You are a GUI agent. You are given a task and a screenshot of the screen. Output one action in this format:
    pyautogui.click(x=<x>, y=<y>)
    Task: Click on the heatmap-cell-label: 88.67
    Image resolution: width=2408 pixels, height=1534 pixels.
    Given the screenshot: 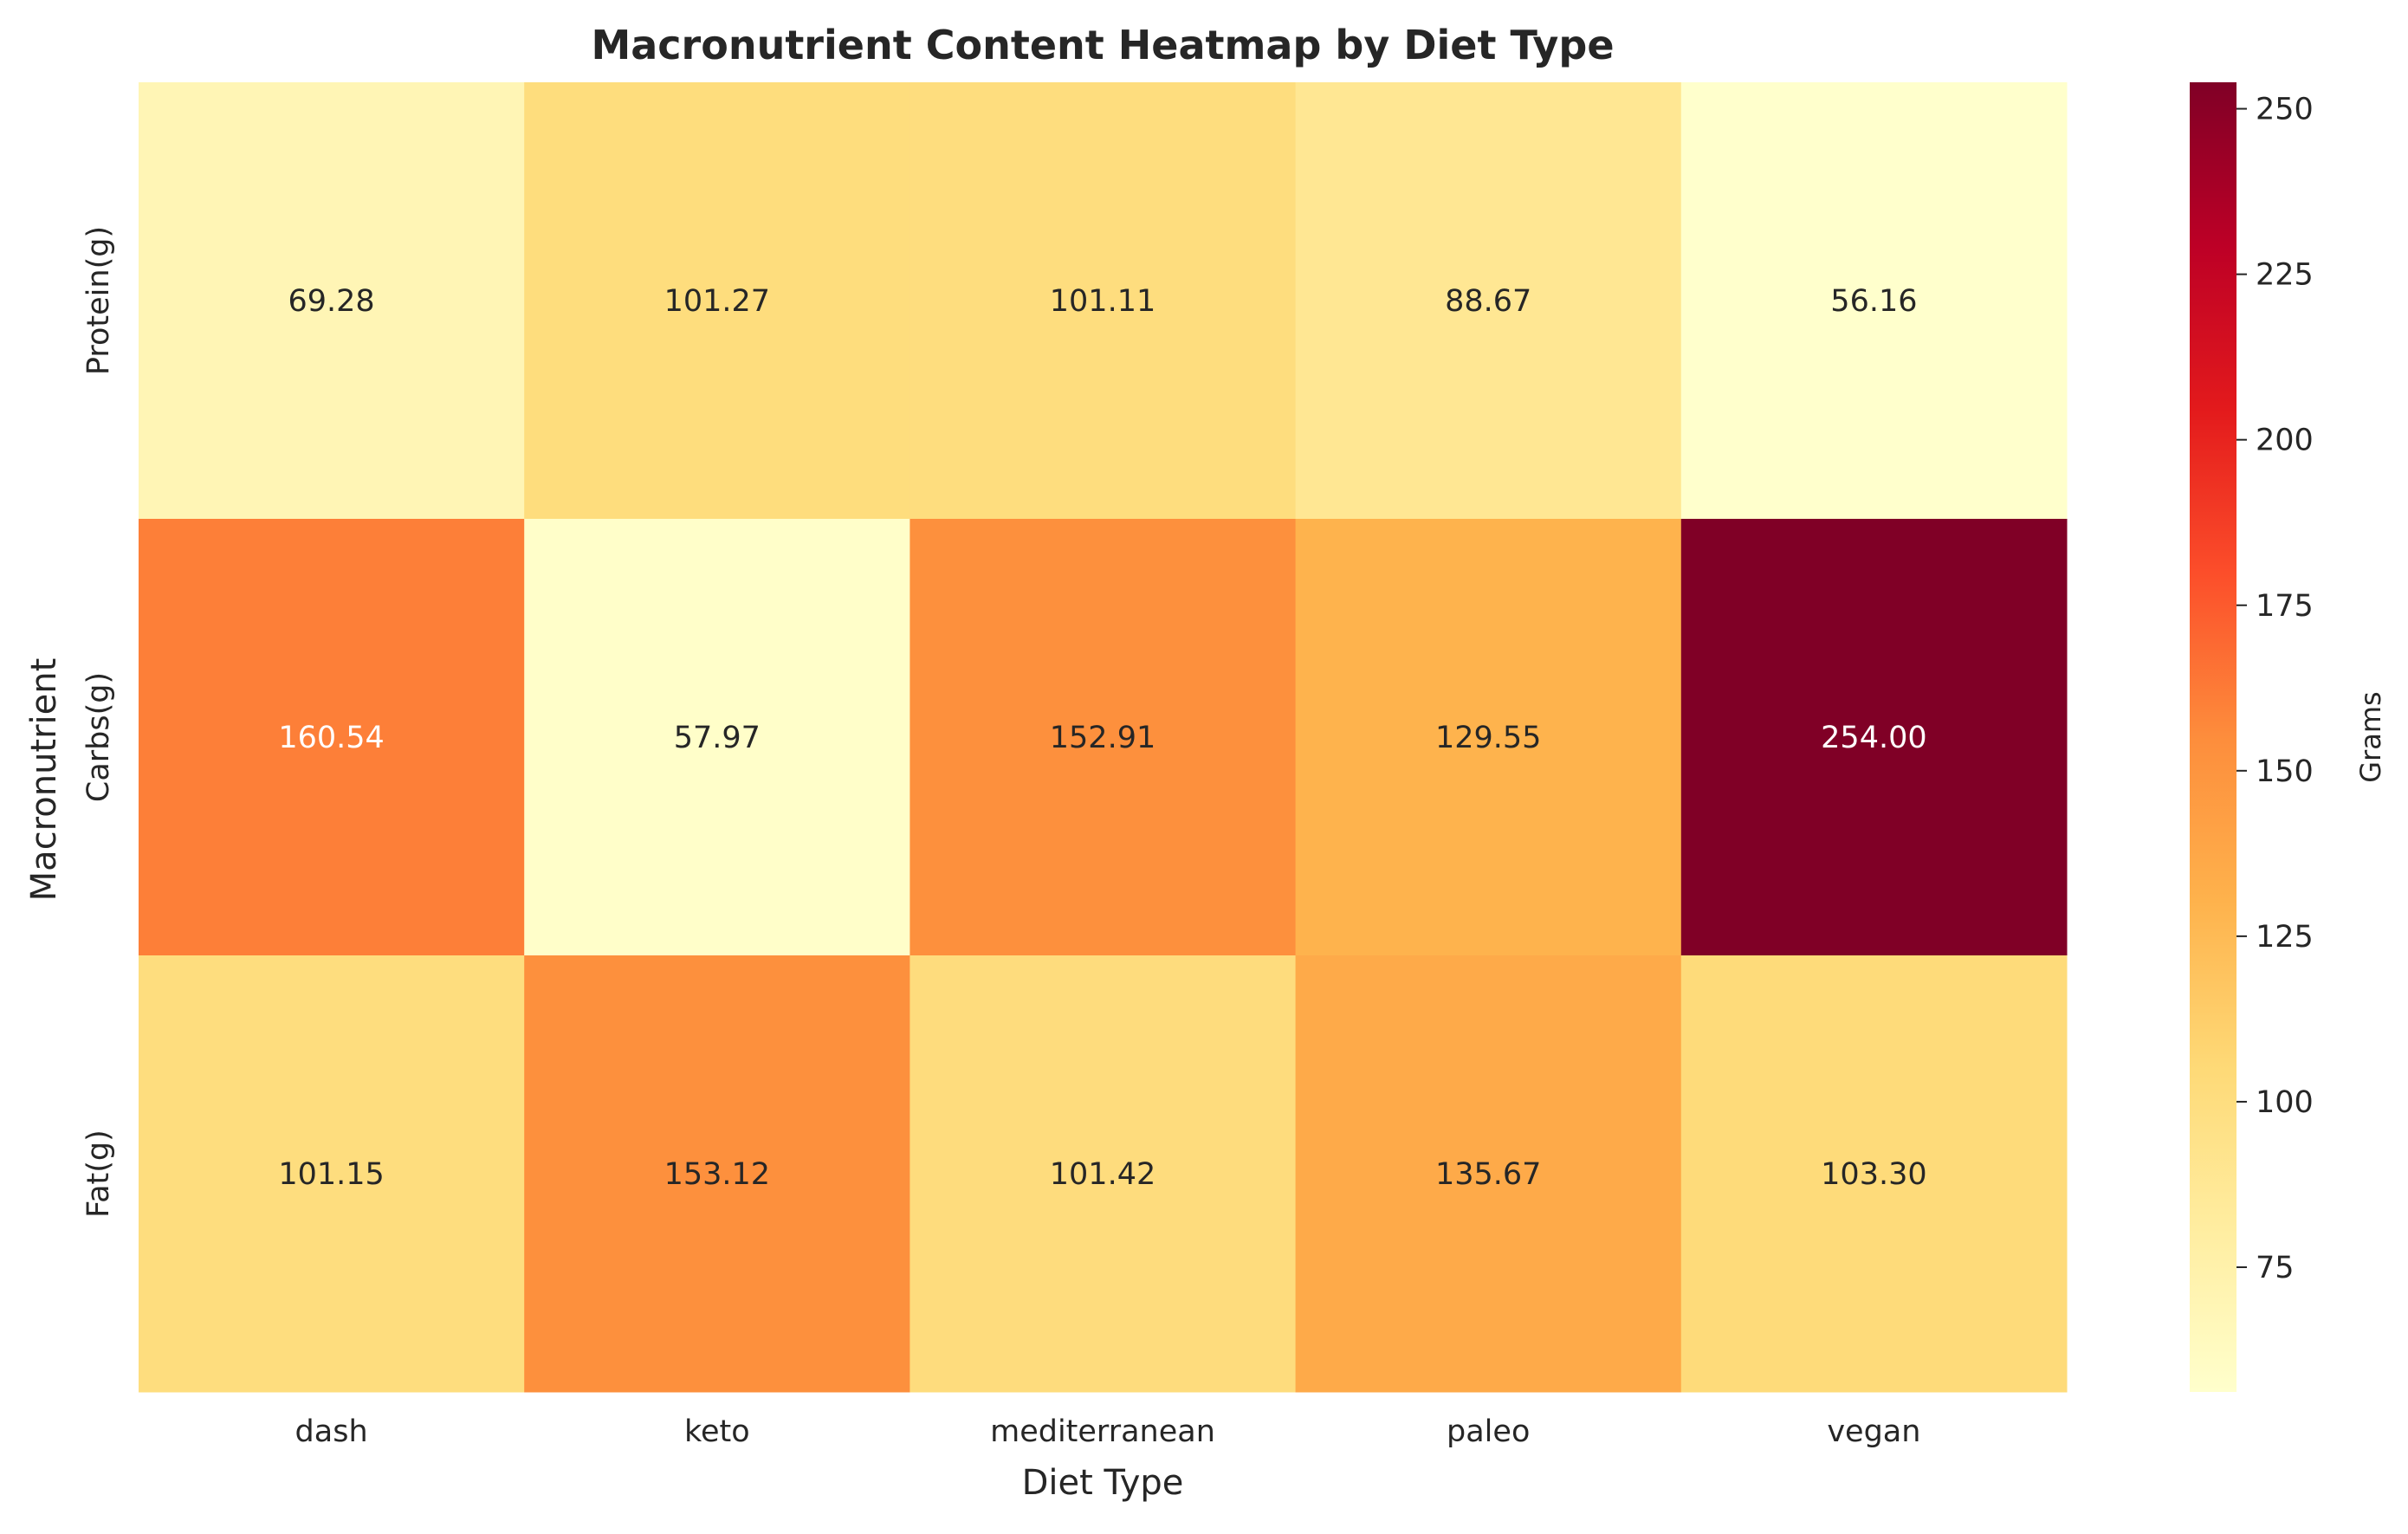 What is the action you would take?
    pyautogui.click(x=1488, y=301)
    